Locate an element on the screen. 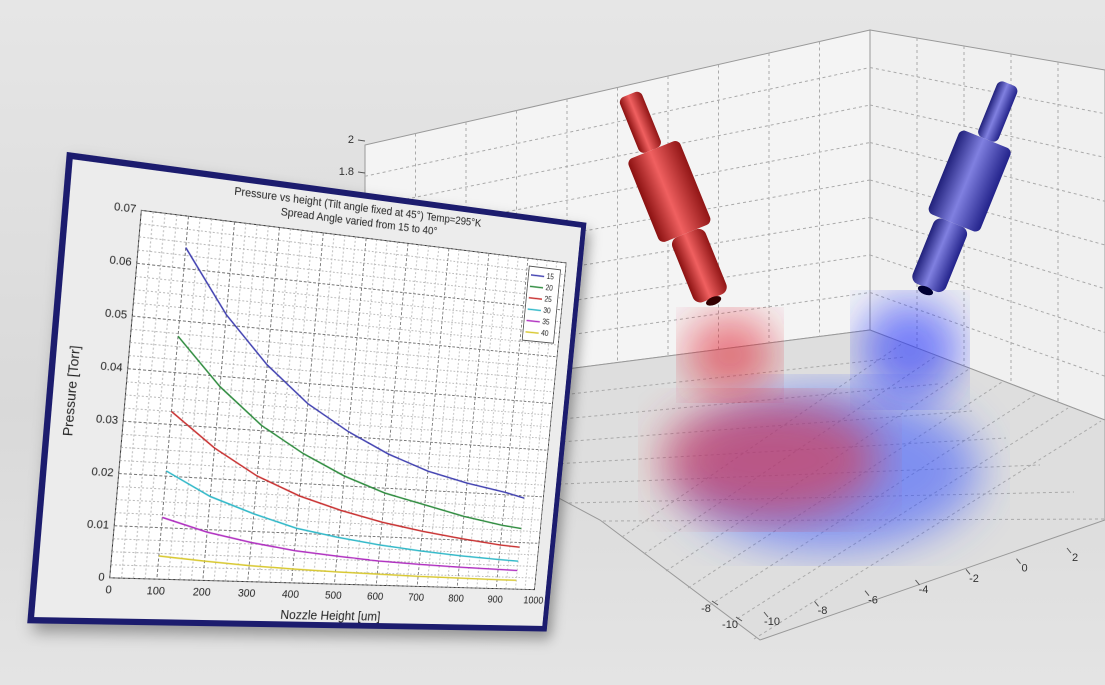 This screenshot has width=1105, height=685. x-tick-label: -4 is located at coordinates (924, 590).